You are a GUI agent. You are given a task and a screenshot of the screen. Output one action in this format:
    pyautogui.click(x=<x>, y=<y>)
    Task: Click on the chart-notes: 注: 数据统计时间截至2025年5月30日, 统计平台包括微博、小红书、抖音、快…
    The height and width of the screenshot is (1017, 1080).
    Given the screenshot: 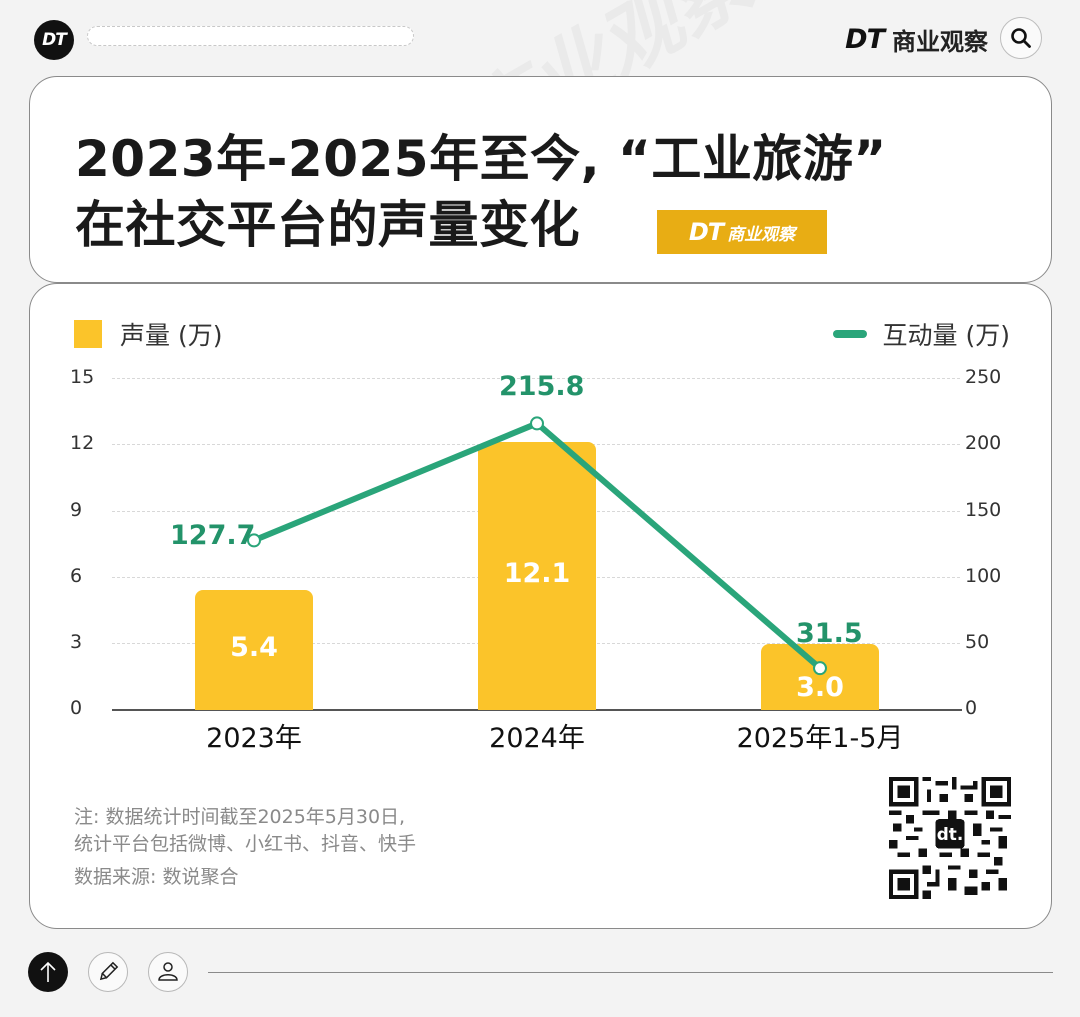 What is the action you would take?
    pyautogui.click(x=245, y=847)
    